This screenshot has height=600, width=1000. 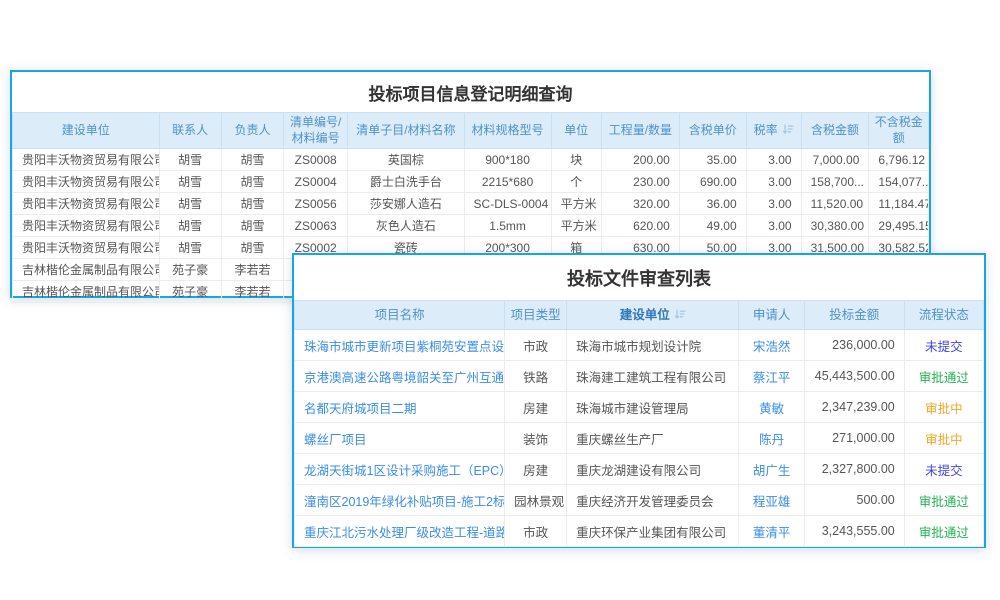 What do you see at coordinates (712, 226) in the screenshot?
I see `cell: 49.00` at bounding box center [712, 226].